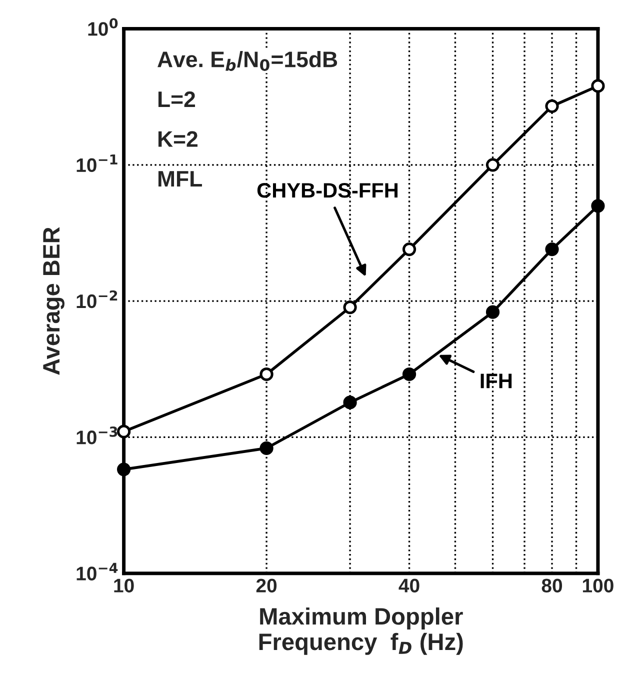 This screenshot has width=619, height=685. I want to click on text: IFH, so click(496, 381).